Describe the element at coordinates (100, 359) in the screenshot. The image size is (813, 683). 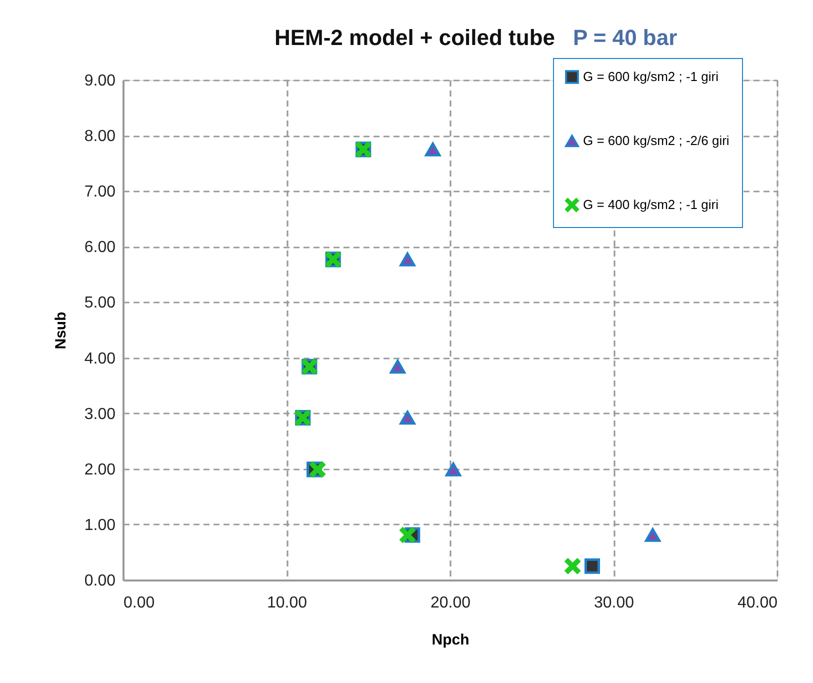
I see `y-tick-label: 4.00` at that location.